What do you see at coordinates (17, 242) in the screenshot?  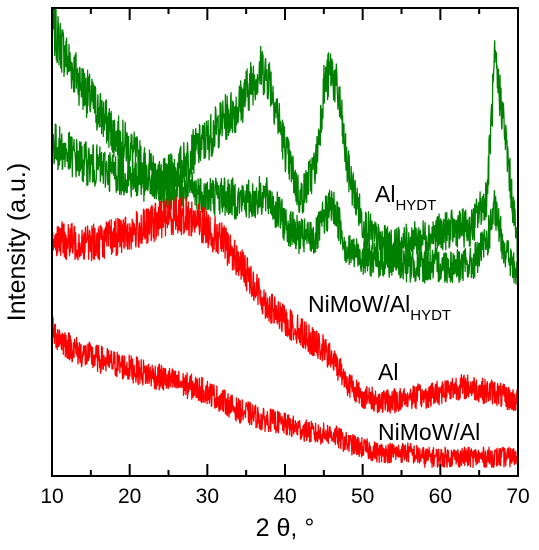 I see `y-axis-label: Intensity (a.u.)` at bounding box center [17, 242].